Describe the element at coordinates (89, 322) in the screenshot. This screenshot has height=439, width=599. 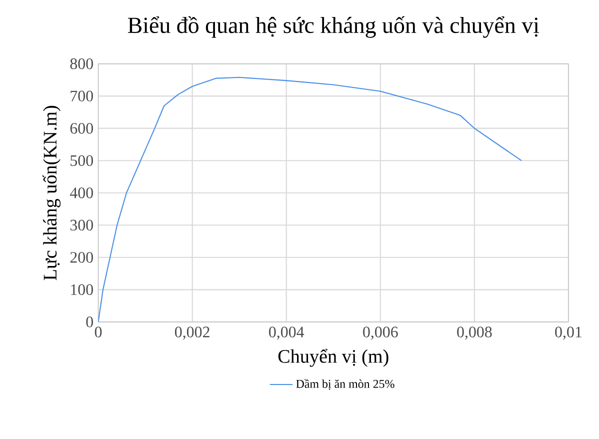
I see `y-tick-label: 0` at that location.